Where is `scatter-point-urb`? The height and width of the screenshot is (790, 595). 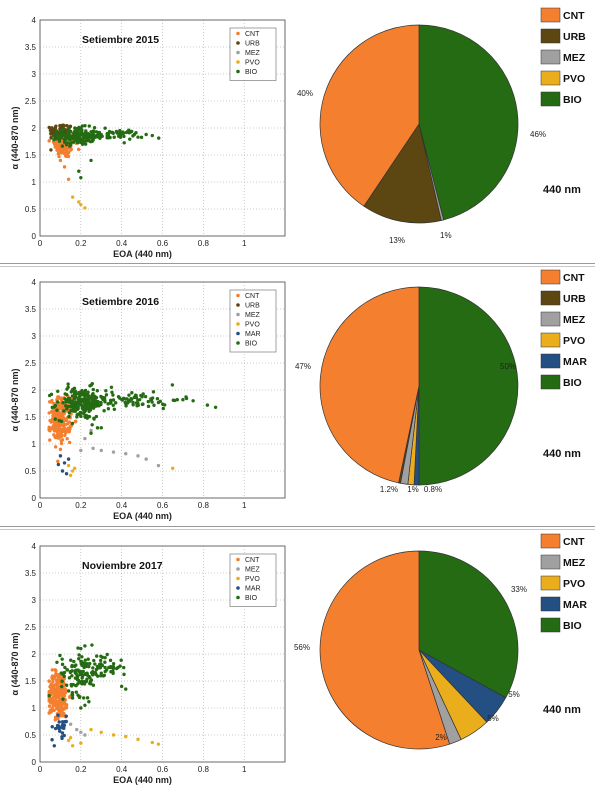
scatter-point-urb is located at coordinates (67, 125).